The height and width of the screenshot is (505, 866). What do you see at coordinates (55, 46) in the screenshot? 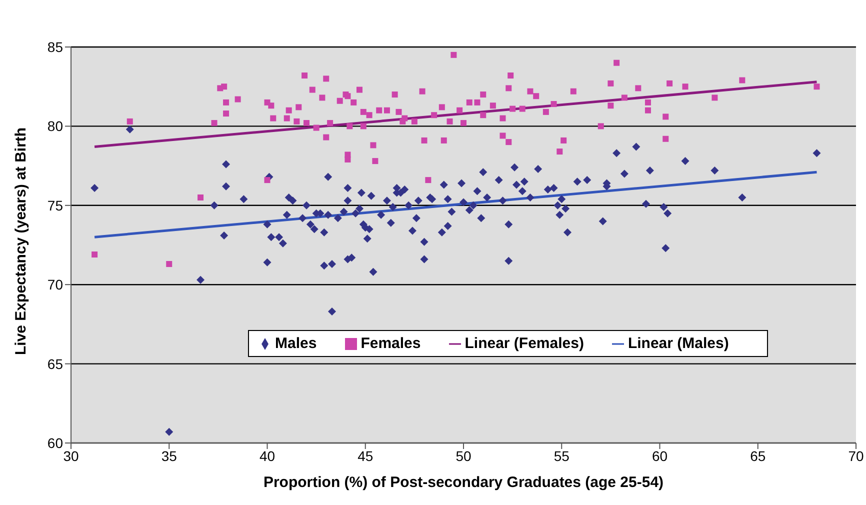
I see `y-tick-label: 85` at bounding box center [55, 46].